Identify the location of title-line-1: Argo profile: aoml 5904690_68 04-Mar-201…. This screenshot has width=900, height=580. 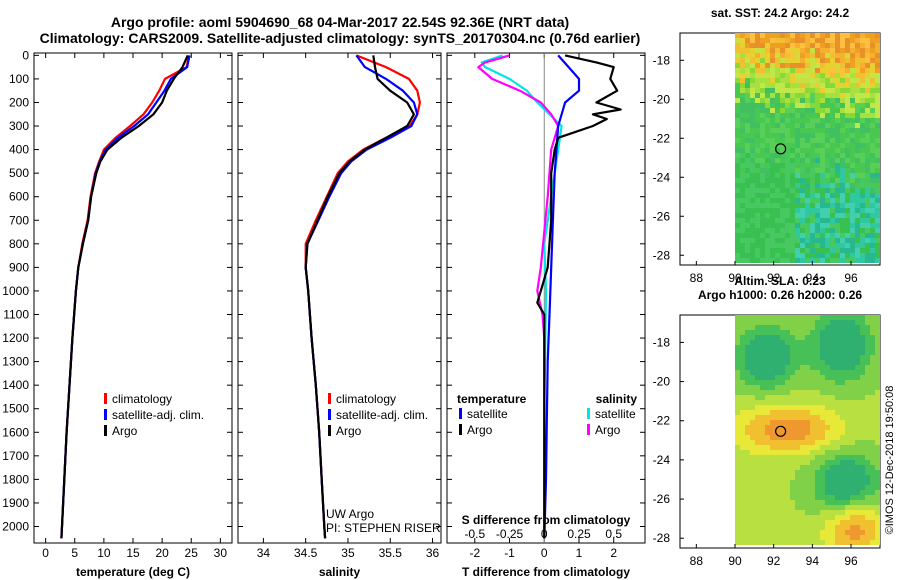
(340, 22).